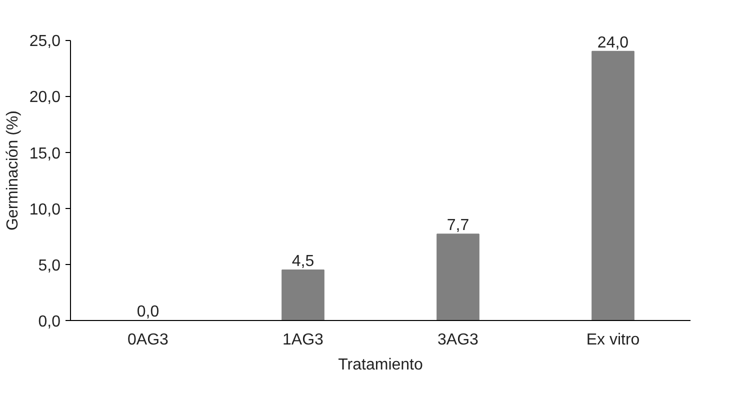 This screenshot has width=735, height=419. Describe the element at coordinates (458, 340) in the screenshot. I see `x-tick-label: 3AG3` at that location.